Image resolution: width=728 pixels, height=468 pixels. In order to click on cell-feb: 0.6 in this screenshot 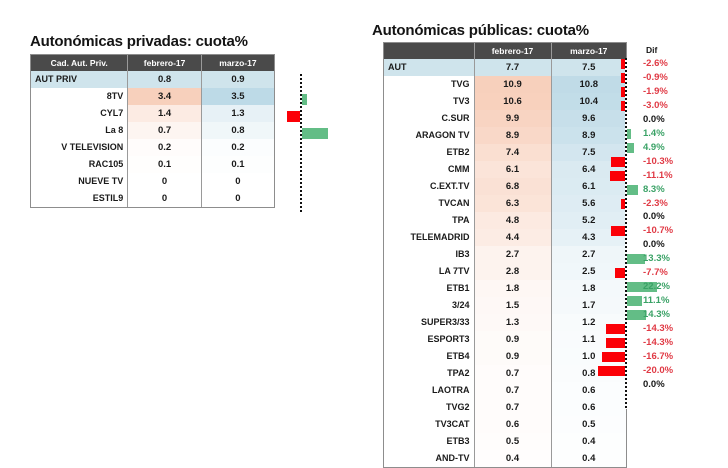, I will do `click(512, 424)`.